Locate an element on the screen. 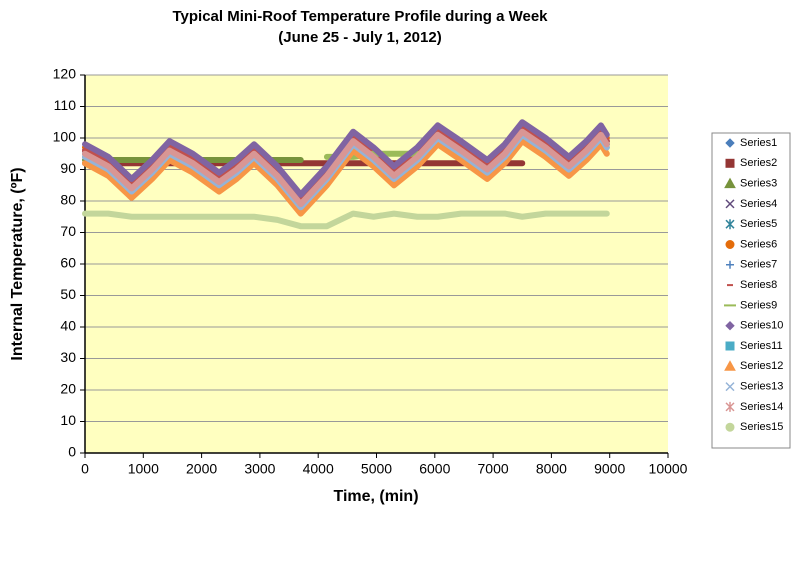 This screenshot has height=570, width=800. x-axis-label: Time, (min) is located at coordinates (375, 496).